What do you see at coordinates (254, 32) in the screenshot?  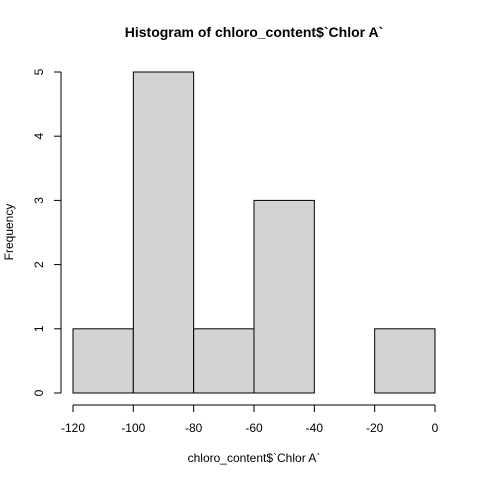 I see `chart-title: Histogram of chloro_content$`Chlor A`` at bounding box center [254, 32].